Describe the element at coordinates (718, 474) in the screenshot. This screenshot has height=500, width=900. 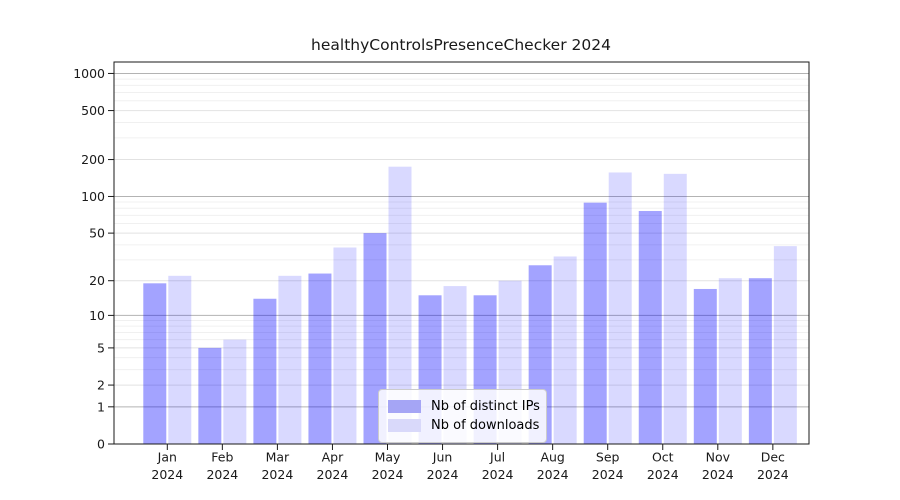
I see `x-tick-label-year-Nov: 2024` at that location.